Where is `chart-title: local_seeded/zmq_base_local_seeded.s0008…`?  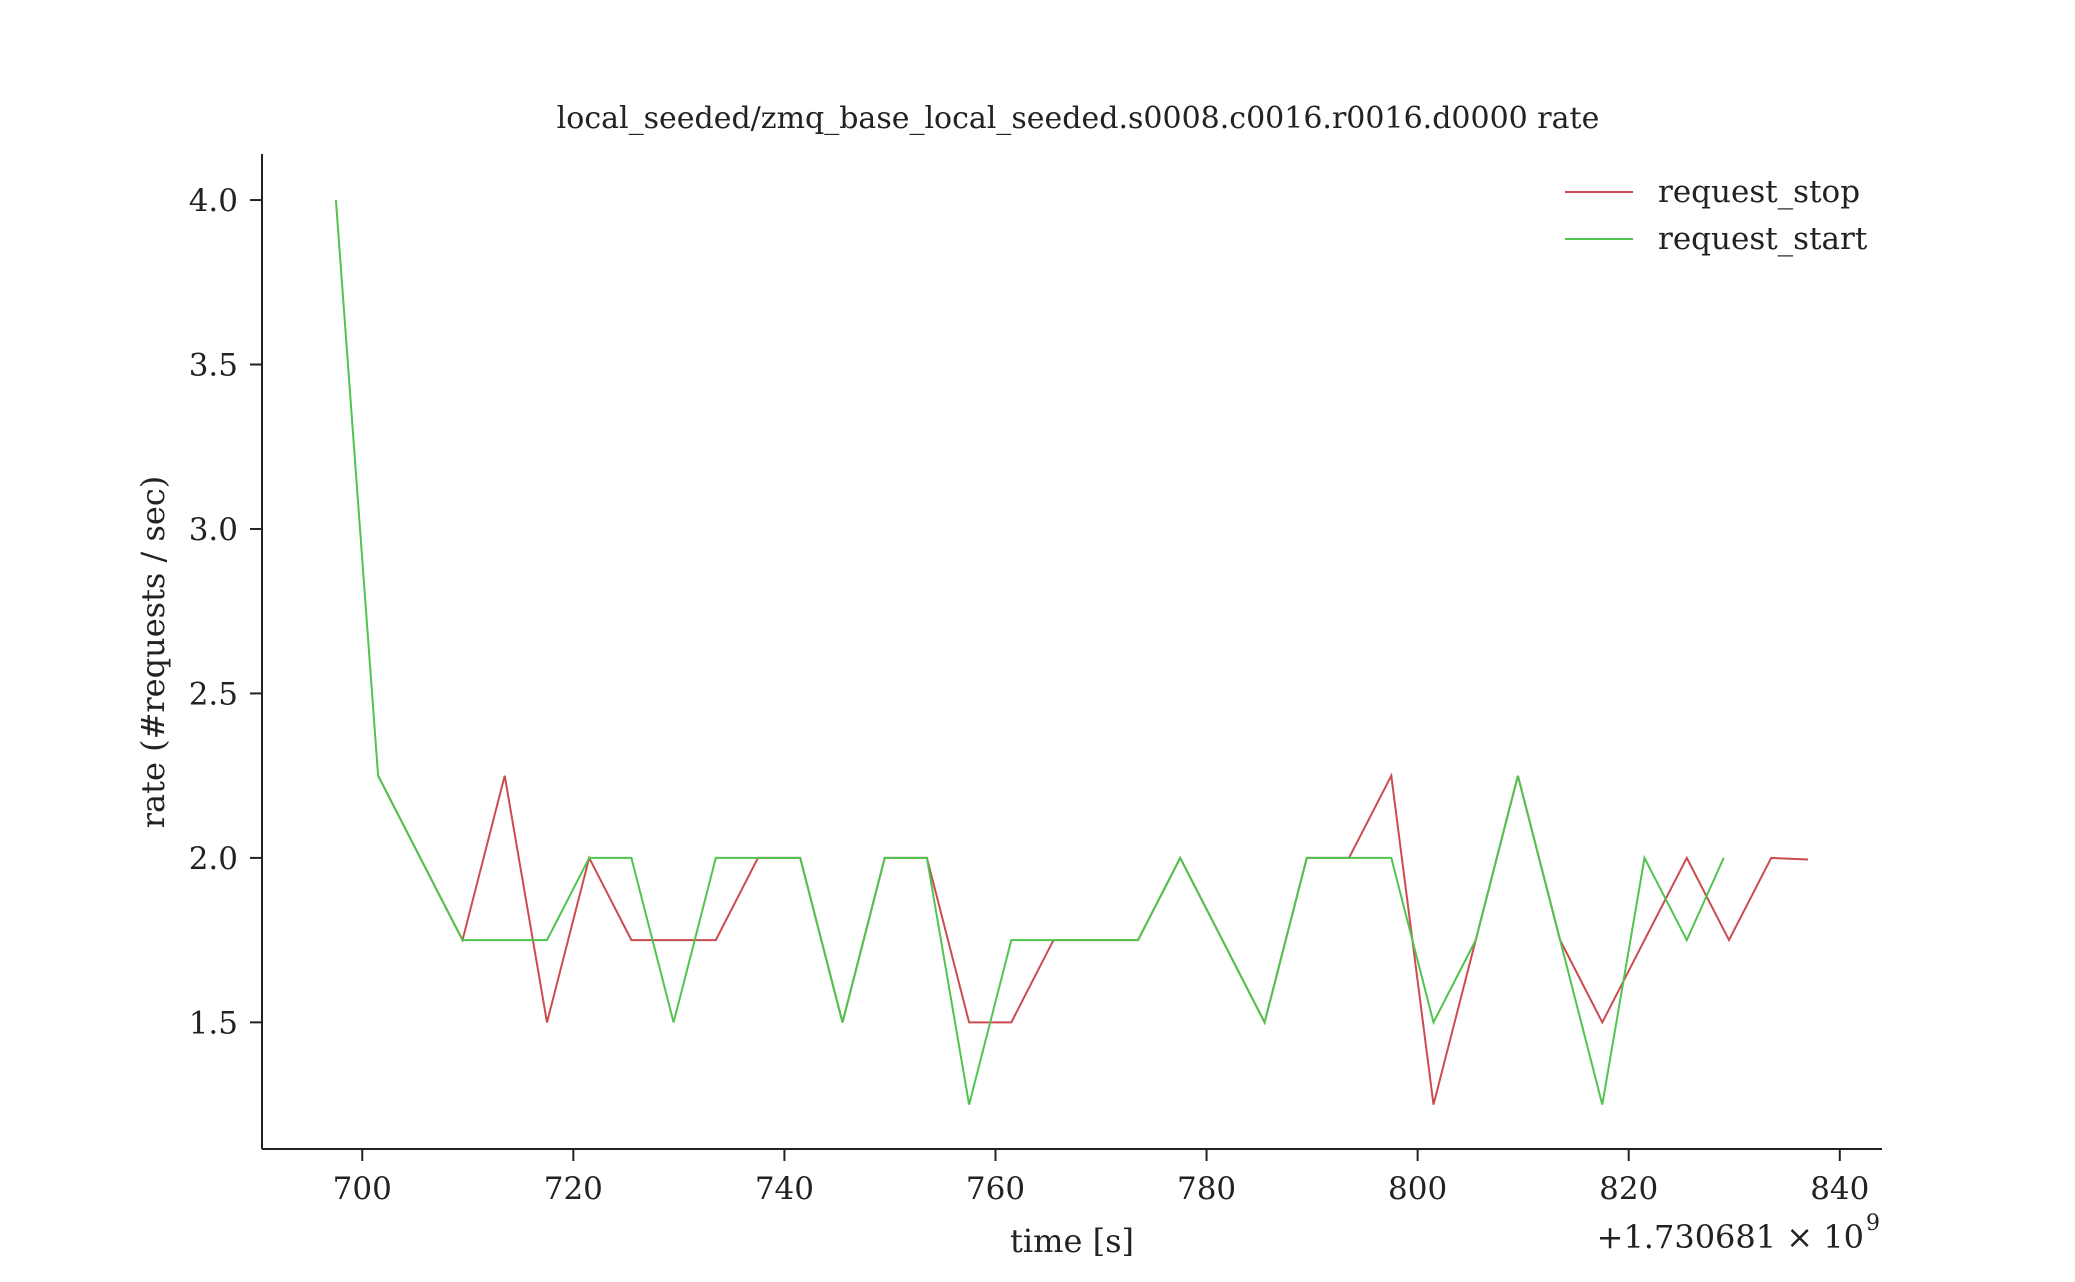 chart-title: local_seeded/zmq_base_local_seeded.s0008… is located at coordinates (1078, 118).